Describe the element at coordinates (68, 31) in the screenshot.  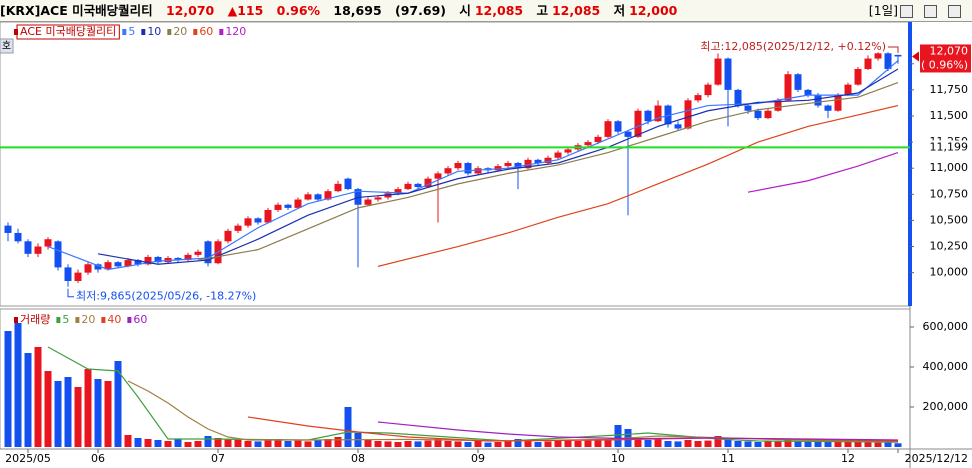
I see `legend-title: ACE 미국배당퀄리티` at that location.